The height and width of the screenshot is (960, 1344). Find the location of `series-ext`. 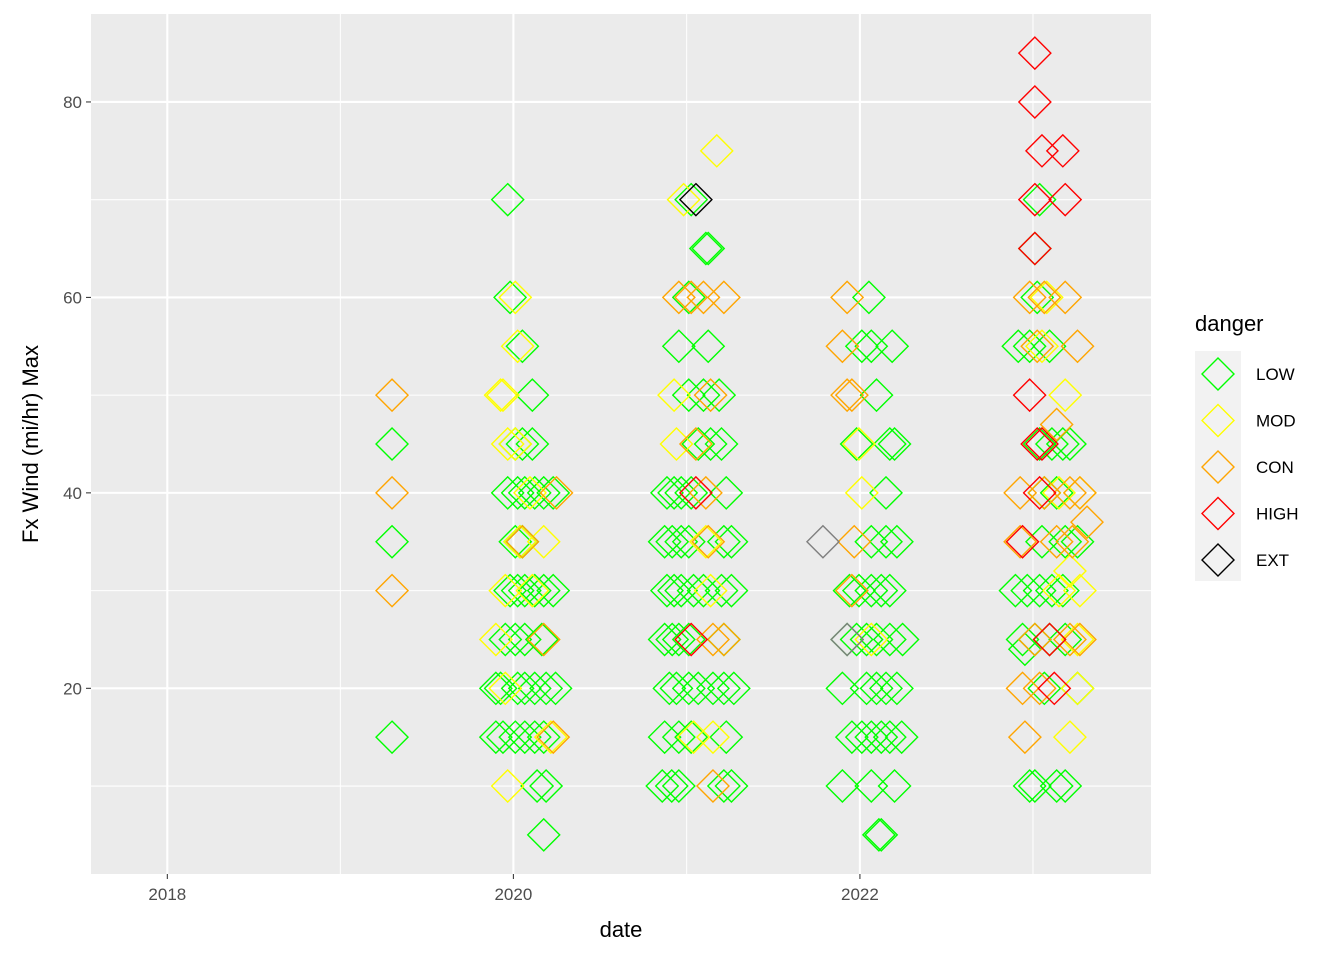

series-ext is located at coordinates (695, 199).